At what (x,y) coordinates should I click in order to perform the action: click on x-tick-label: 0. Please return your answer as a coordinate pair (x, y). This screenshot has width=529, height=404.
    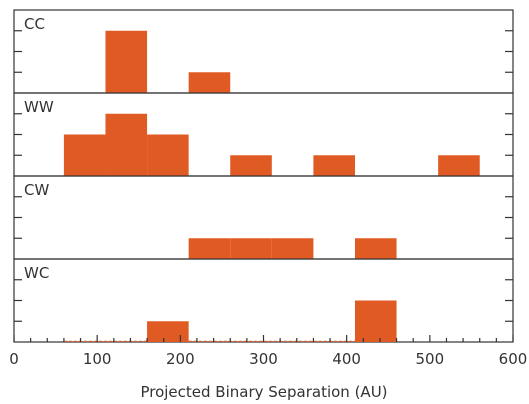
    Looking at the image, I should click on (14, 359).